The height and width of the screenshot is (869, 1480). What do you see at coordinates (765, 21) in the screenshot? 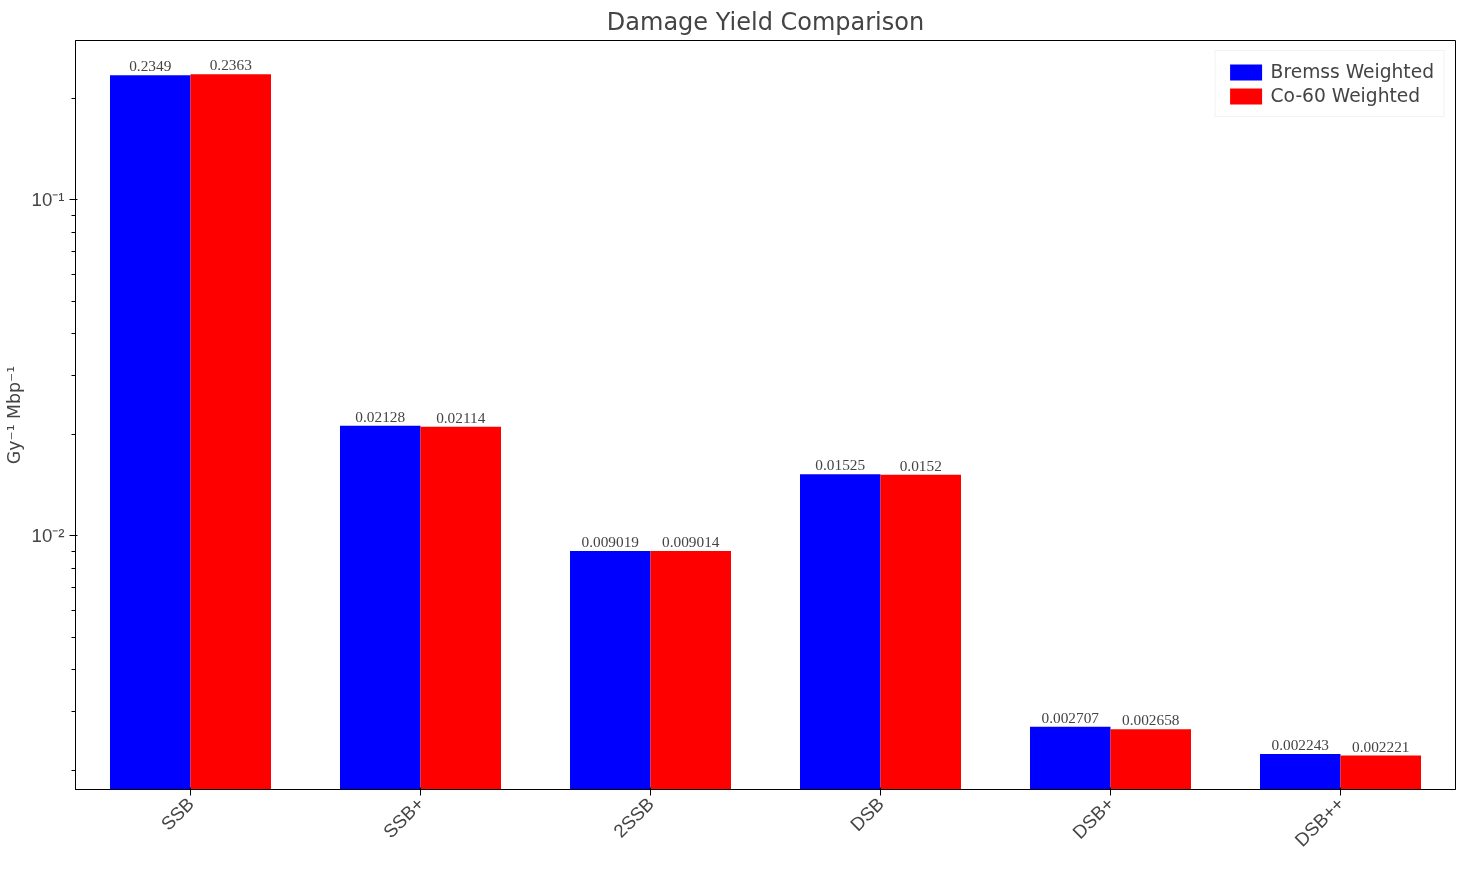
I see `chart-title: Damage Yield Comparison` at bounding box center [765, 21].